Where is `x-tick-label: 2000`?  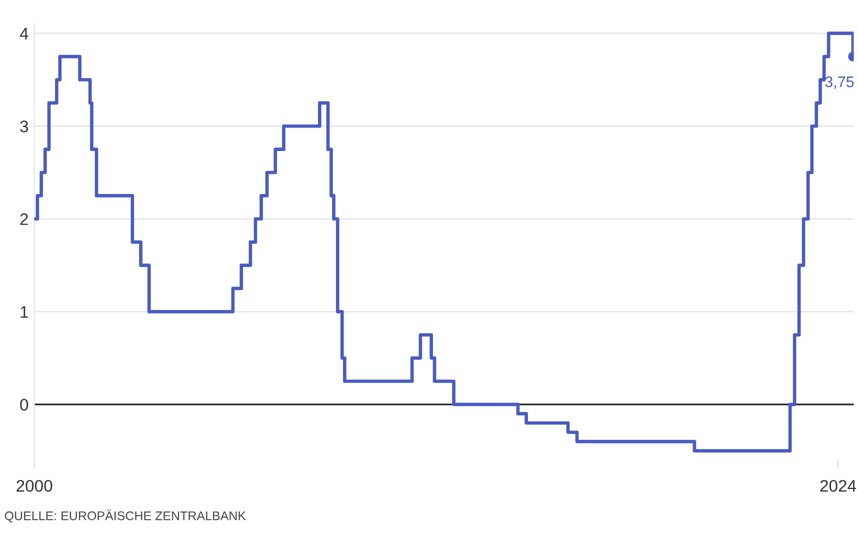
x-tick-label: 2000 is located at coordinates (34, 486).